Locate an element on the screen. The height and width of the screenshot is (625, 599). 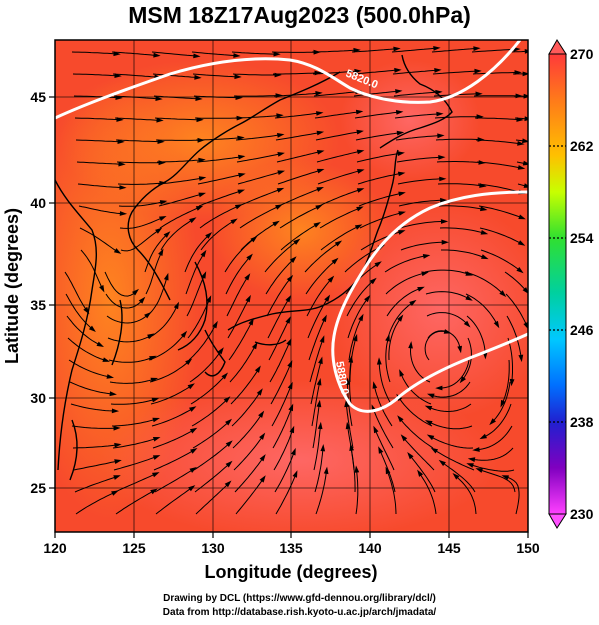
colorbar-top-arrow is located at coordinates (557, 47).